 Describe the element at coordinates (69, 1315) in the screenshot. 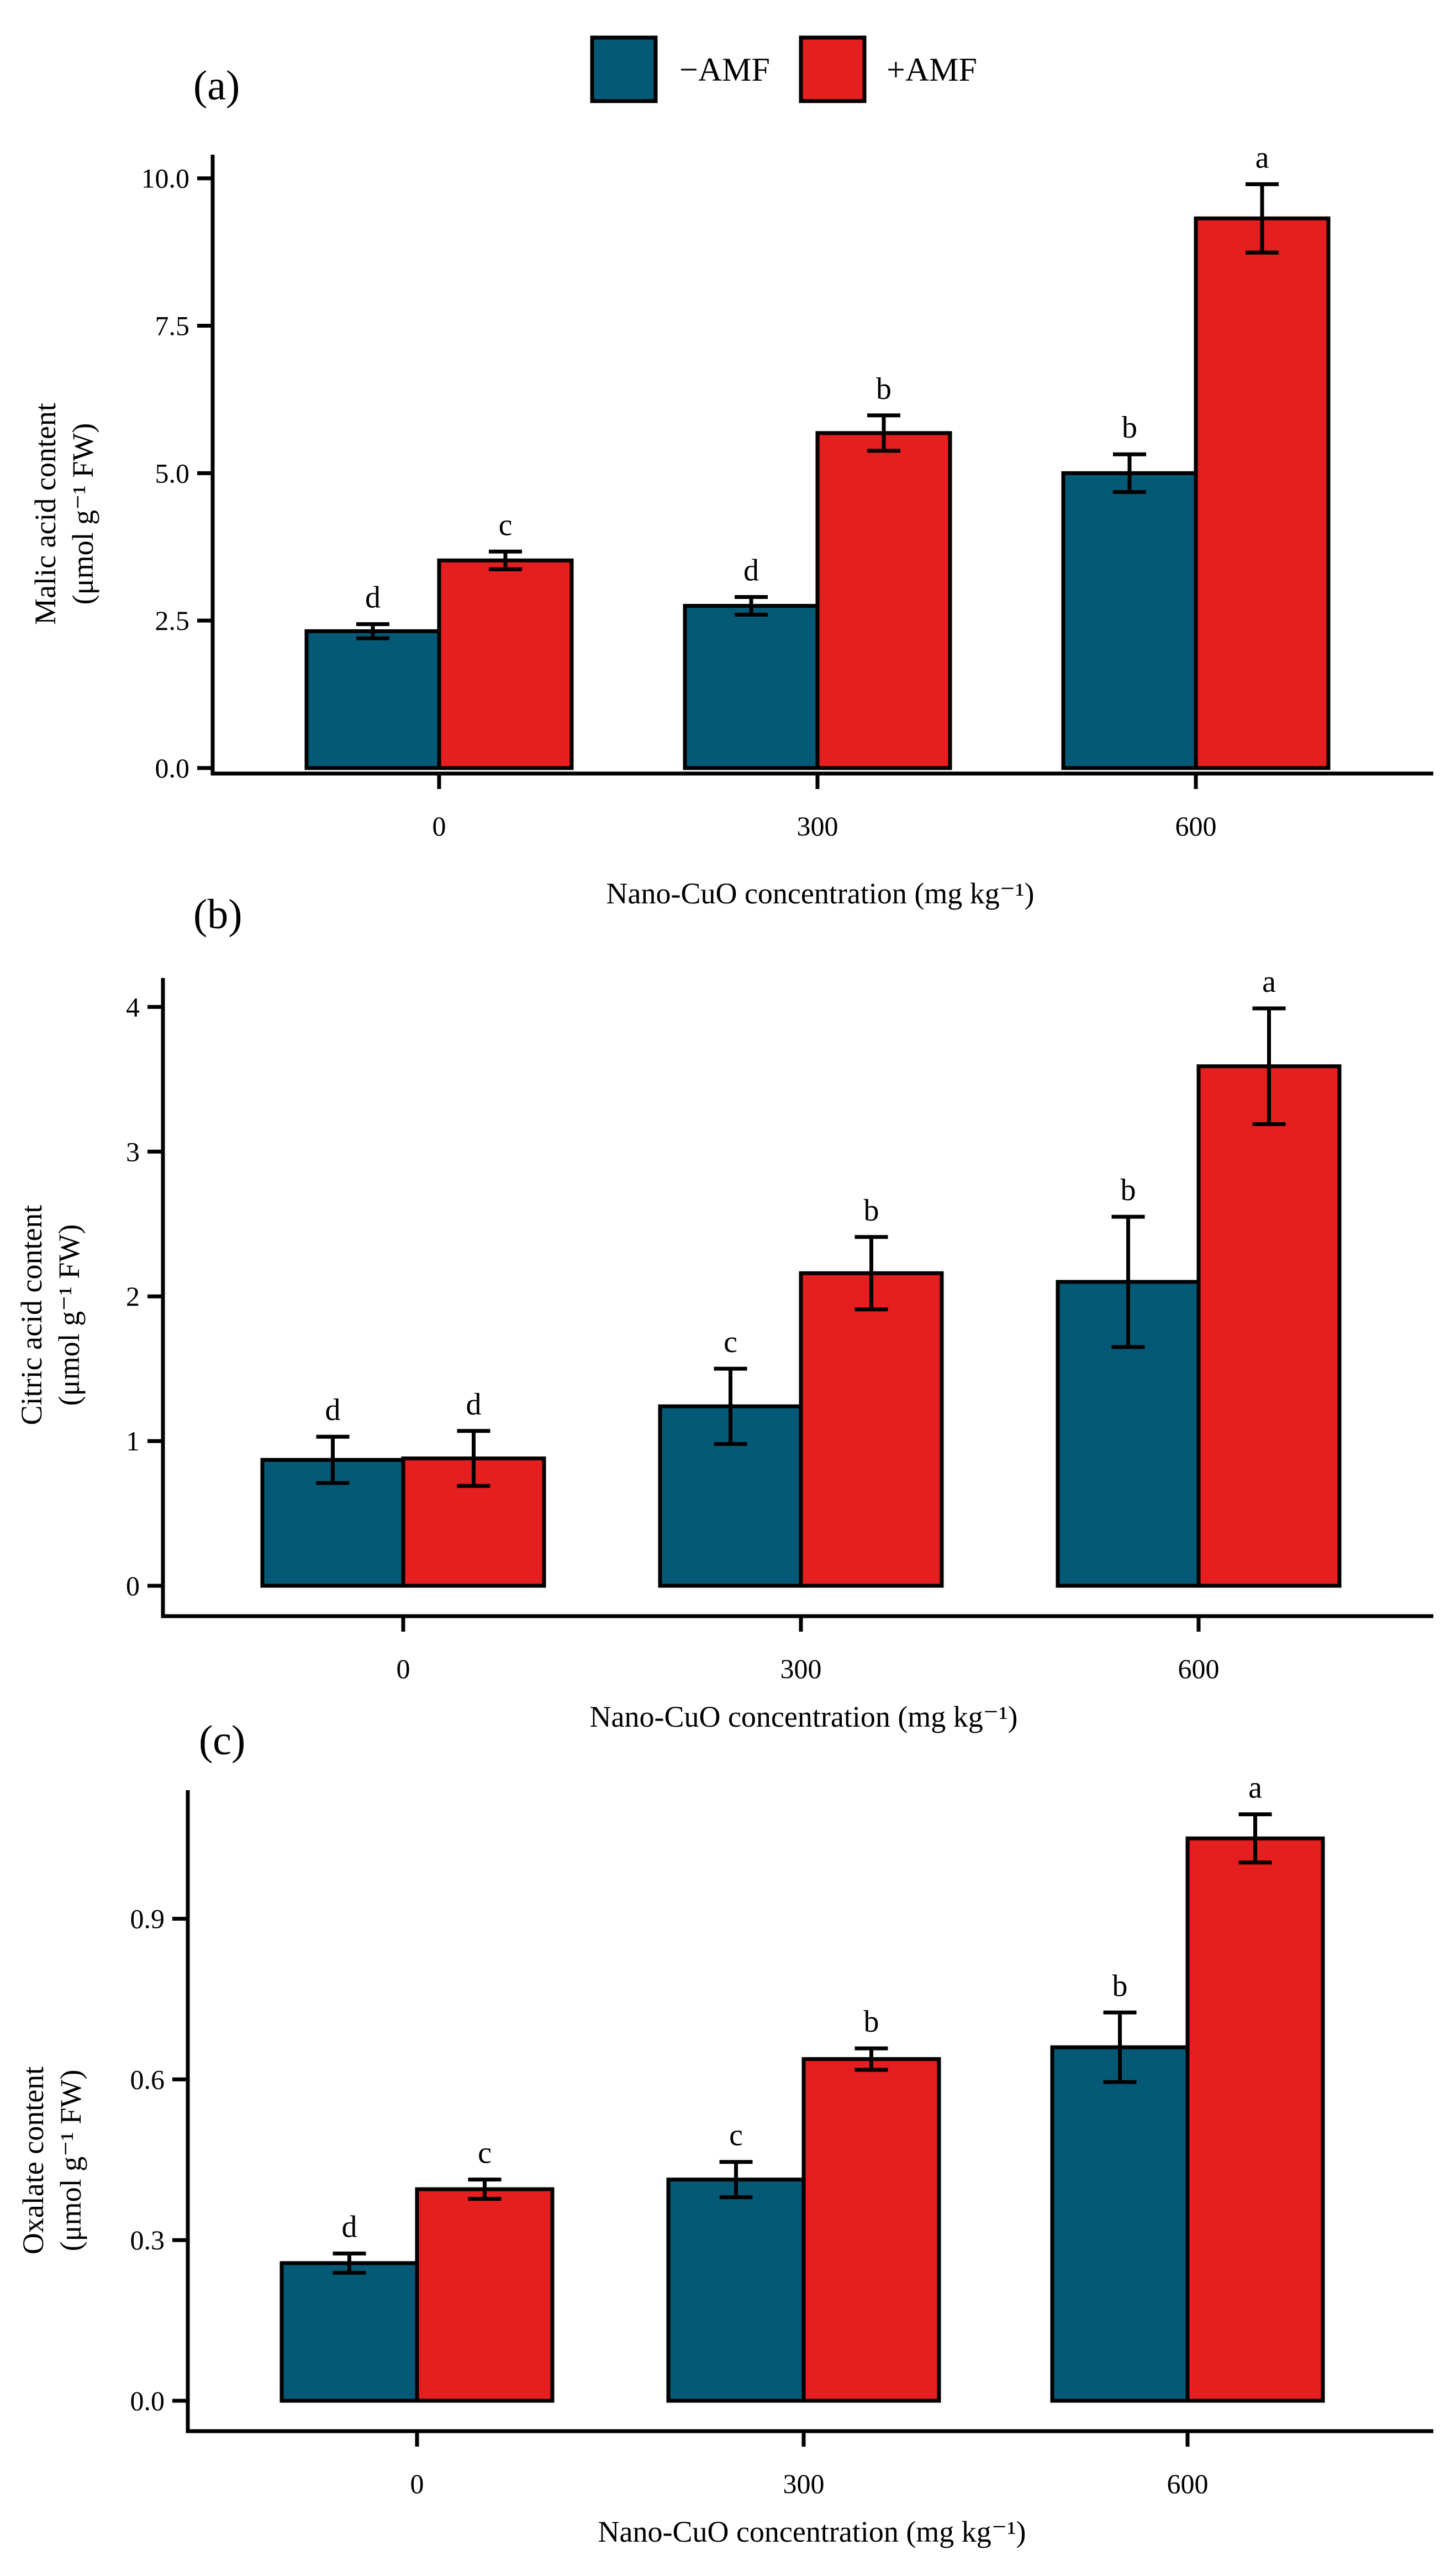

I see `panel-b-y-title-line2: (μmol g⁻¹ FW)` at that location.